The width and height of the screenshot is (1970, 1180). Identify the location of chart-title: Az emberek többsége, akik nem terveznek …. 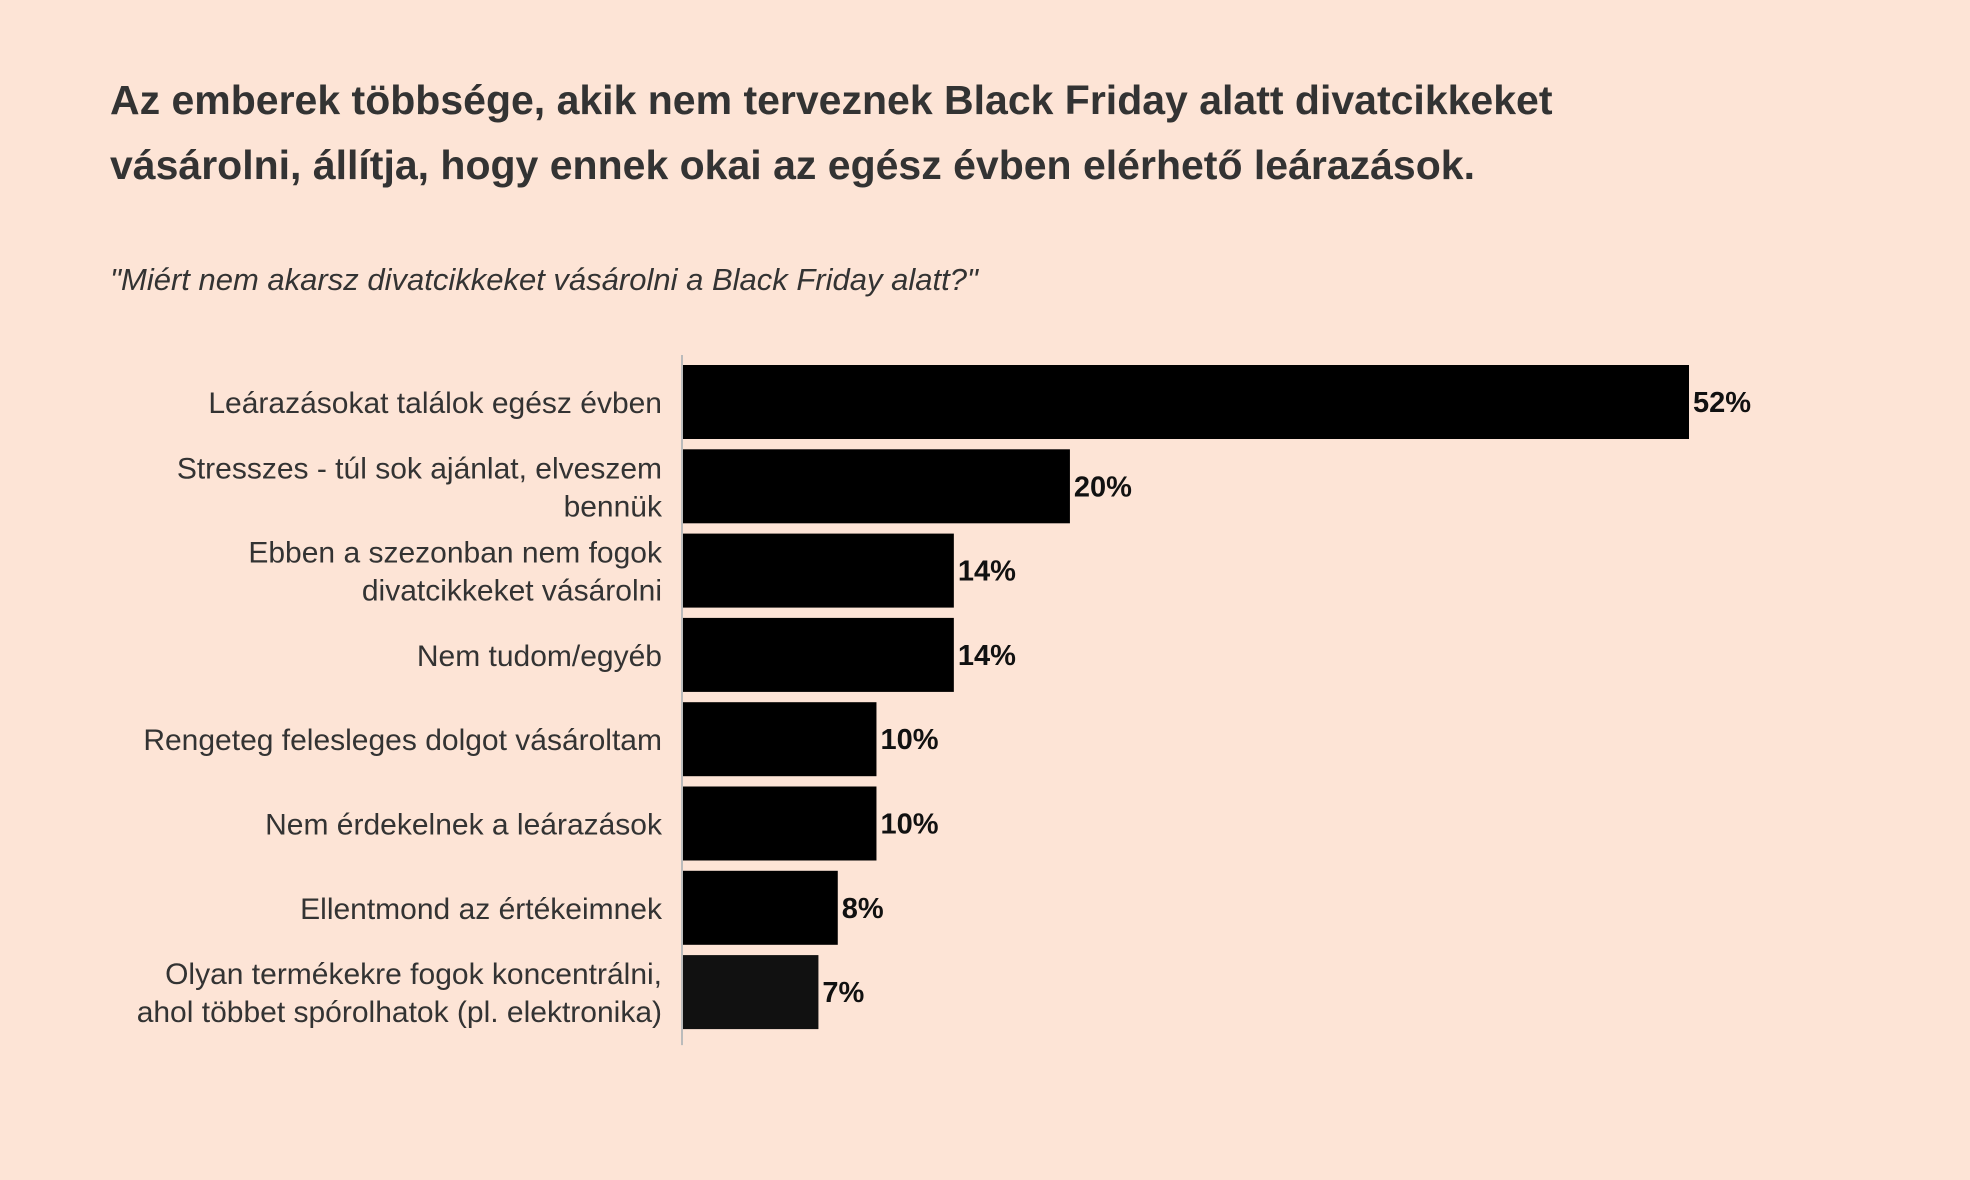
(831, 132).